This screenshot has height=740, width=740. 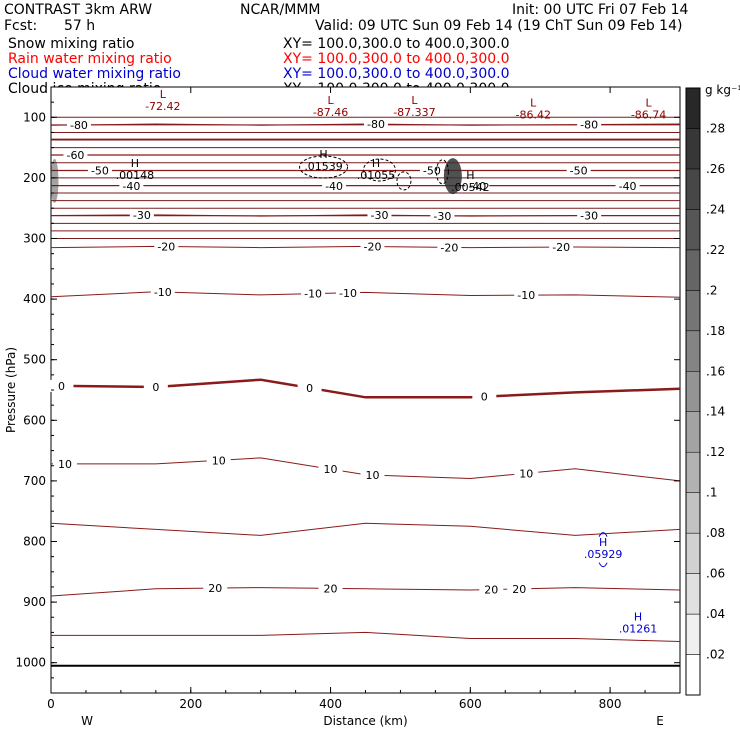 What do you see at coordinates (21, 26) in the screenshot?
I see `fcst-label: Fcst:` at bounding box center [21, 26].